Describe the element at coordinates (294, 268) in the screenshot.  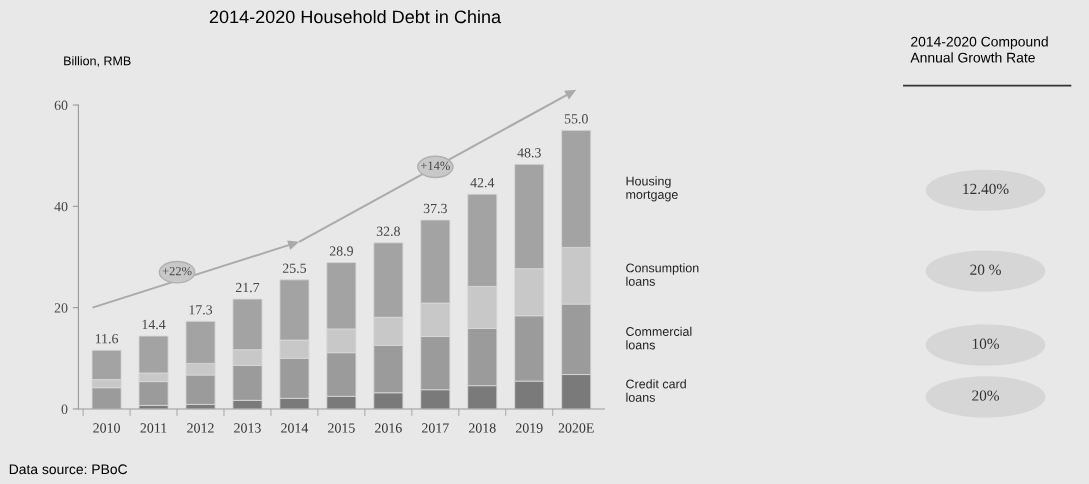
I see `total-label: 25.5` at that location.